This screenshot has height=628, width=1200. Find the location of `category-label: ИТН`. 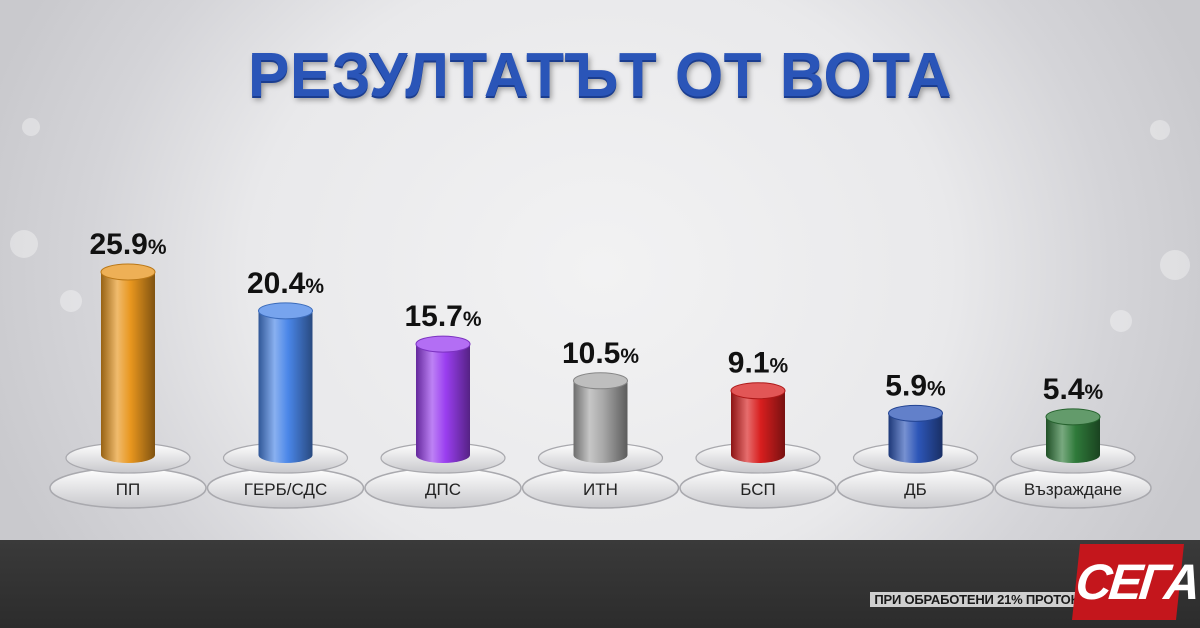

category-label: ИТН is located at coordinates (600, 489).